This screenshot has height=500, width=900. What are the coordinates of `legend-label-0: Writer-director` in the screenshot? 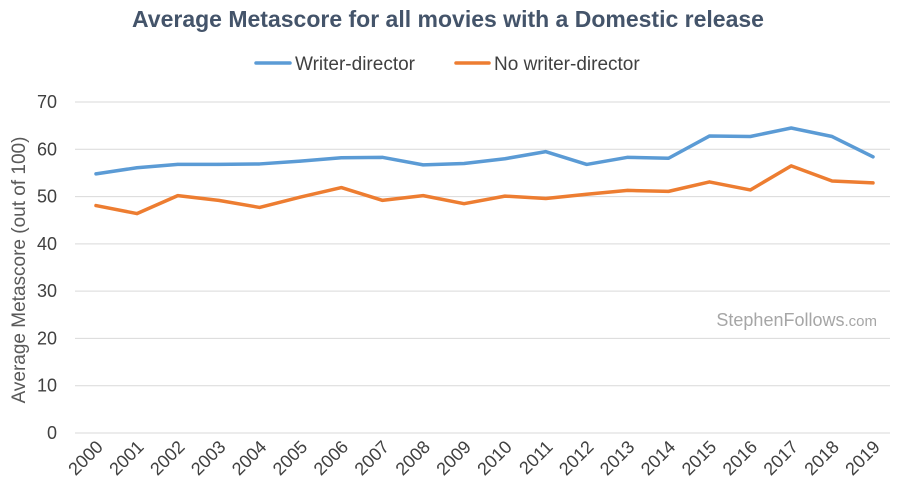 It's located at (355, 64).